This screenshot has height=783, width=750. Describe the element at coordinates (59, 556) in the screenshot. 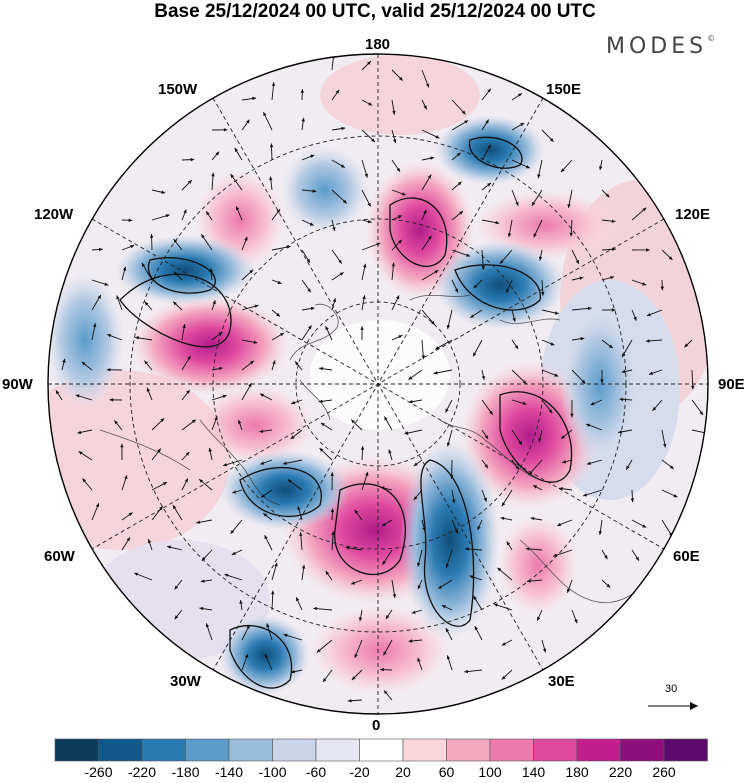

I see `lon-label-60w: 60W` at that location.